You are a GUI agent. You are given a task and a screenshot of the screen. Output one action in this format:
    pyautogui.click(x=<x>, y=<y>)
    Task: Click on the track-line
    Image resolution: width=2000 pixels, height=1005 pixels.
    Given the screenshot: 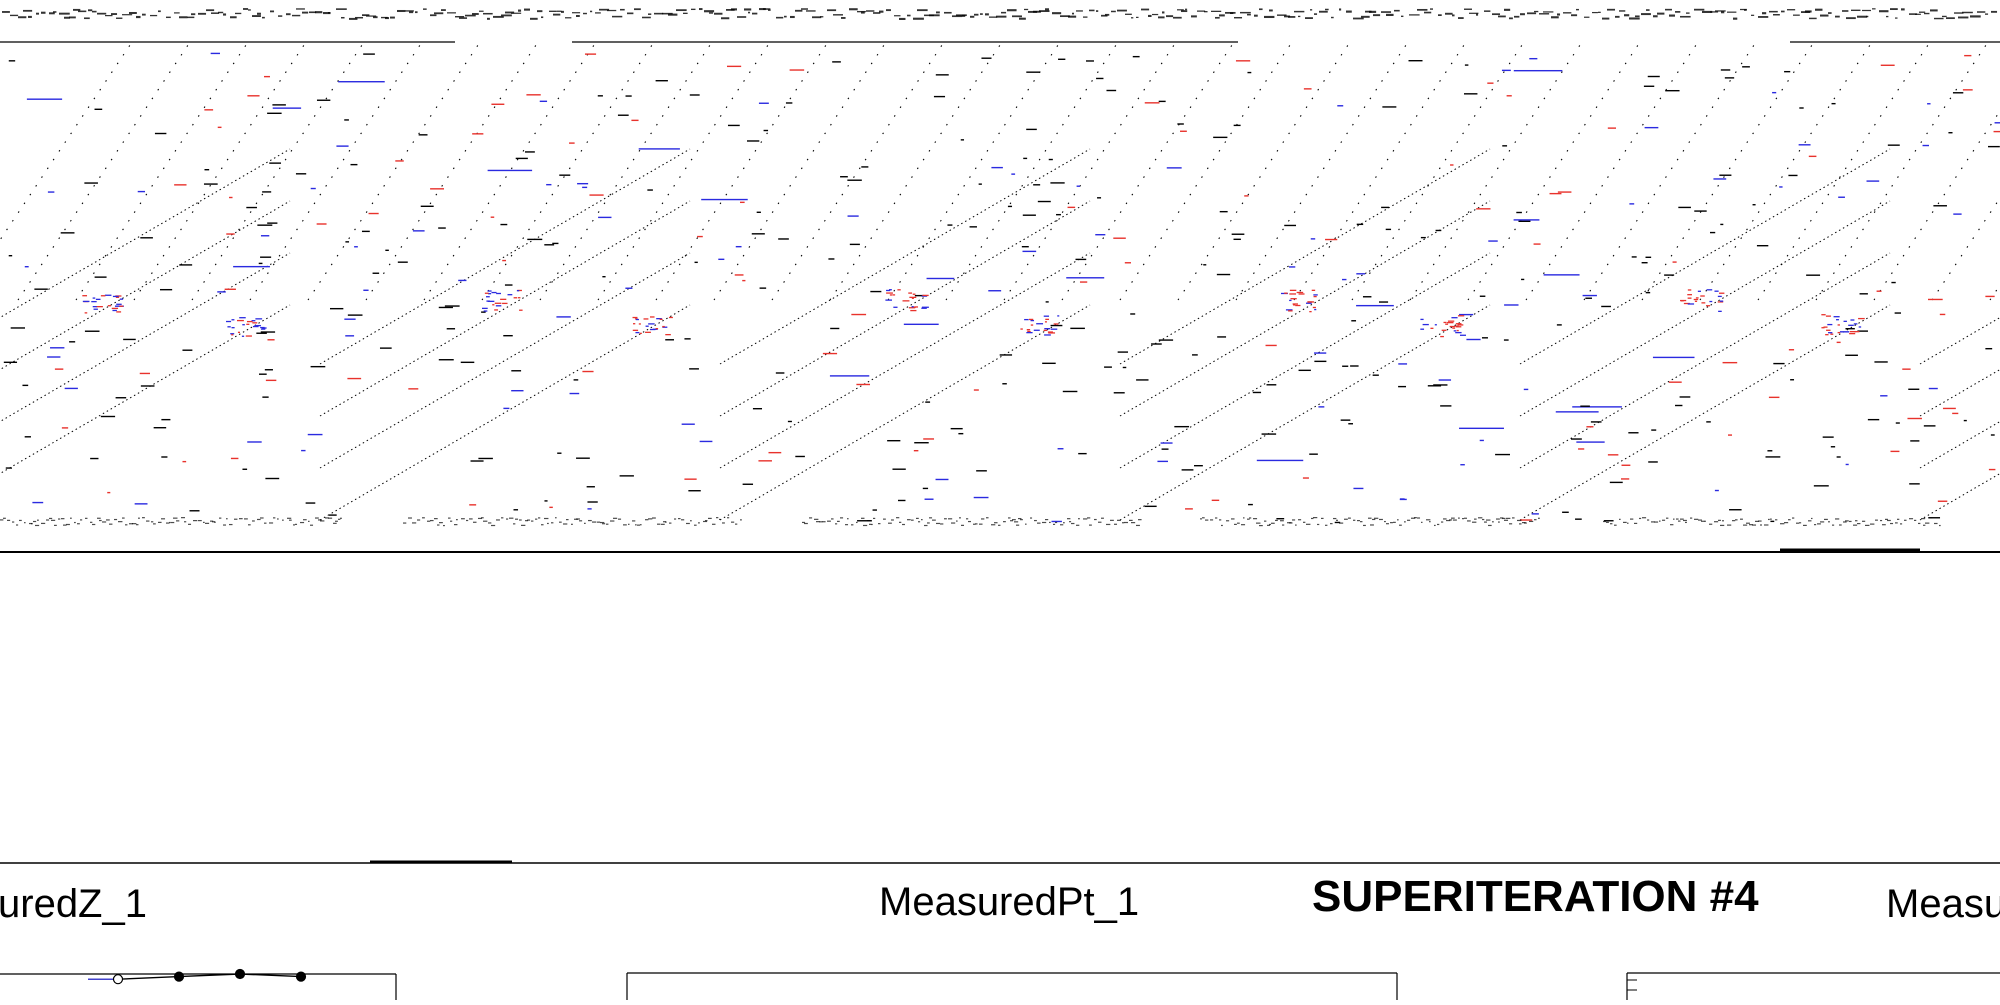 What is the action you would take?
    pyautogui.click(x=505, y=308)
    